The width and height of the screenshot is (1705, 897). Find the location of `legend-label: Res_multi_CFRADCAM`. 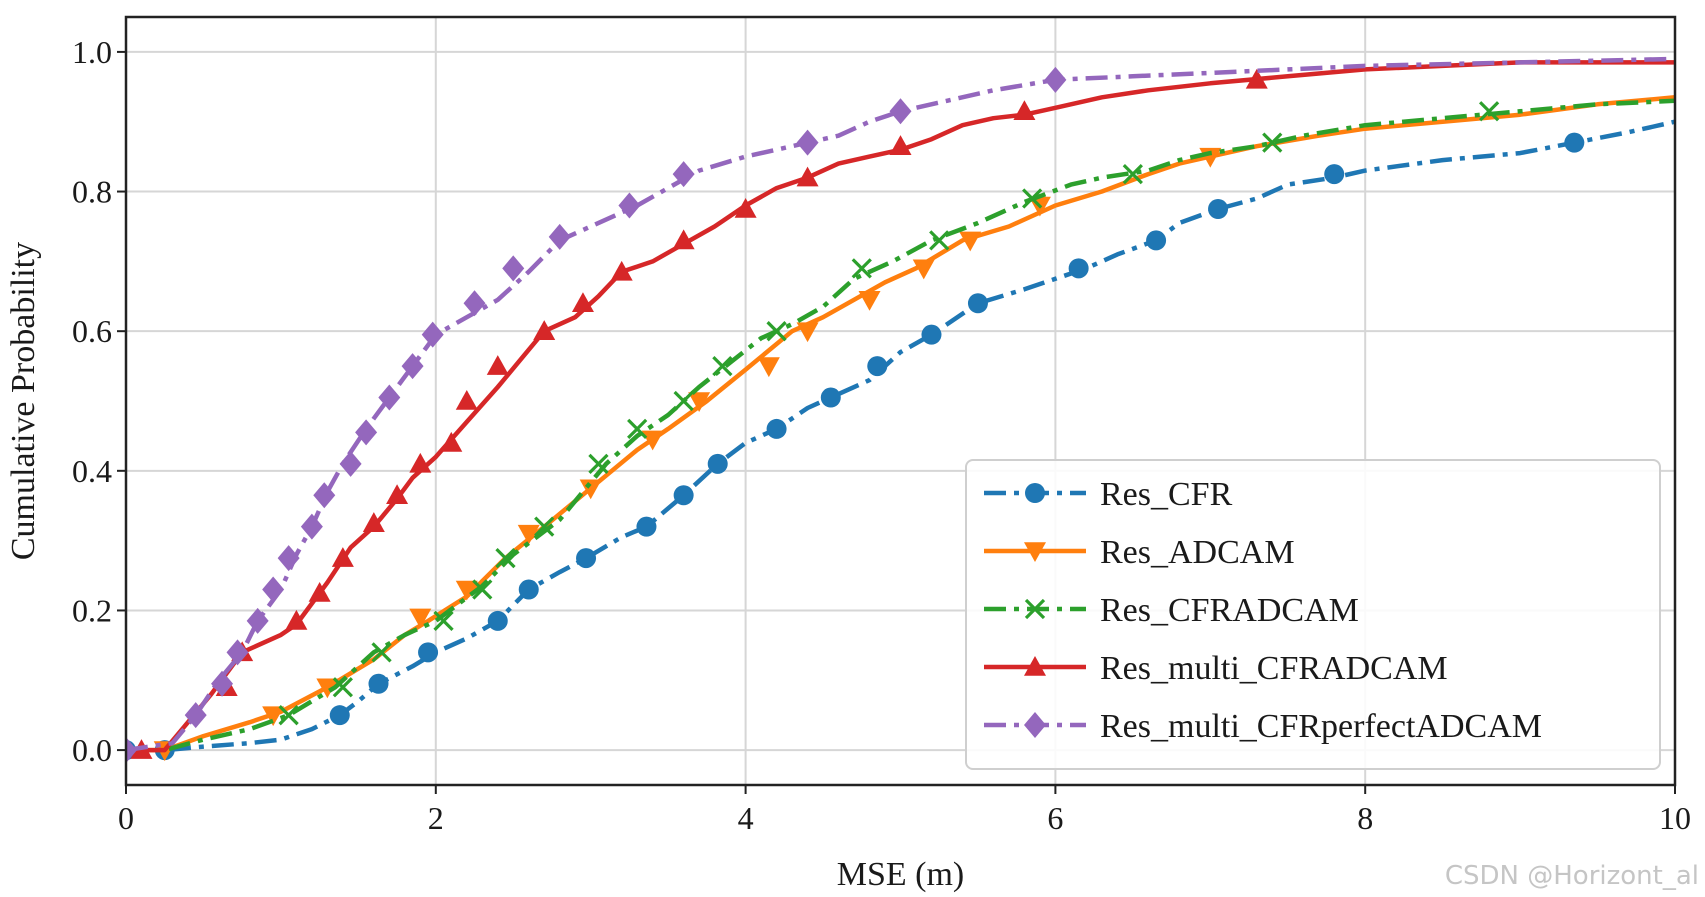

legend-label: Res_multi_CFRADCAM is located at coordinates (1274, 668).